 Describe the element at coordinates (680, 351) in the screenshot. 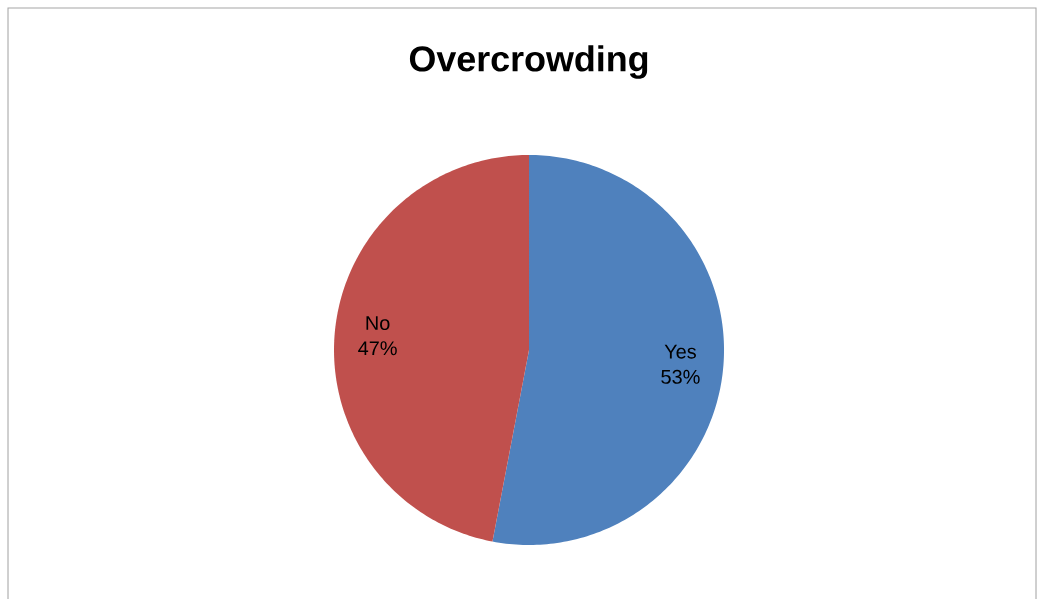

I see `slice-label: Yes` at that location.